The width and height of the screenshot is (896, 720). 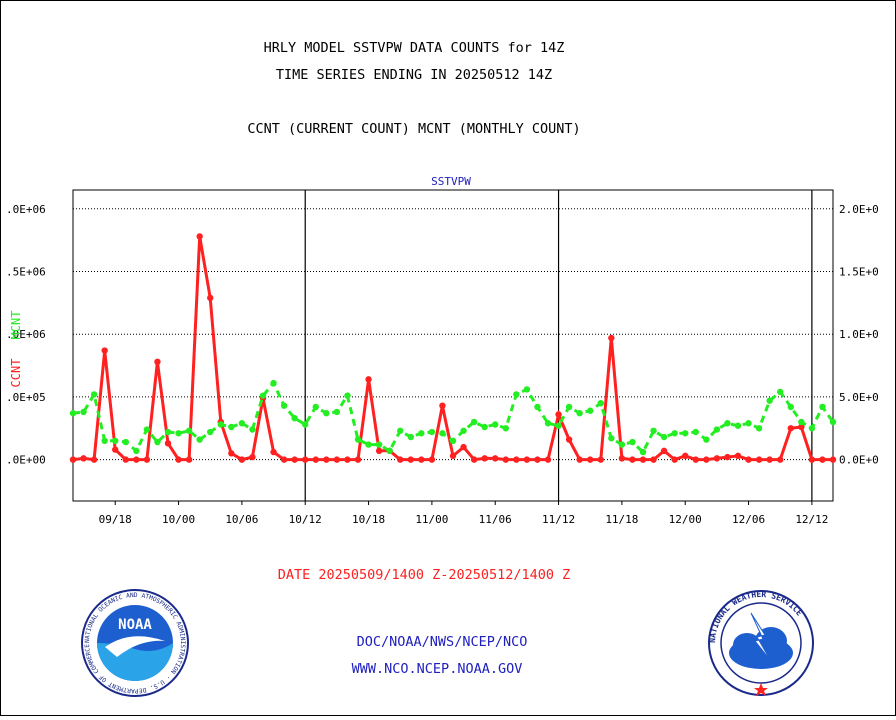 What do you see at coordinates (414, 48) in the screenshot?
I see `title-line-1: HRLY MODEL SSTVPW DATA COUNTS for 14Z` at bounding box center [414, 48].